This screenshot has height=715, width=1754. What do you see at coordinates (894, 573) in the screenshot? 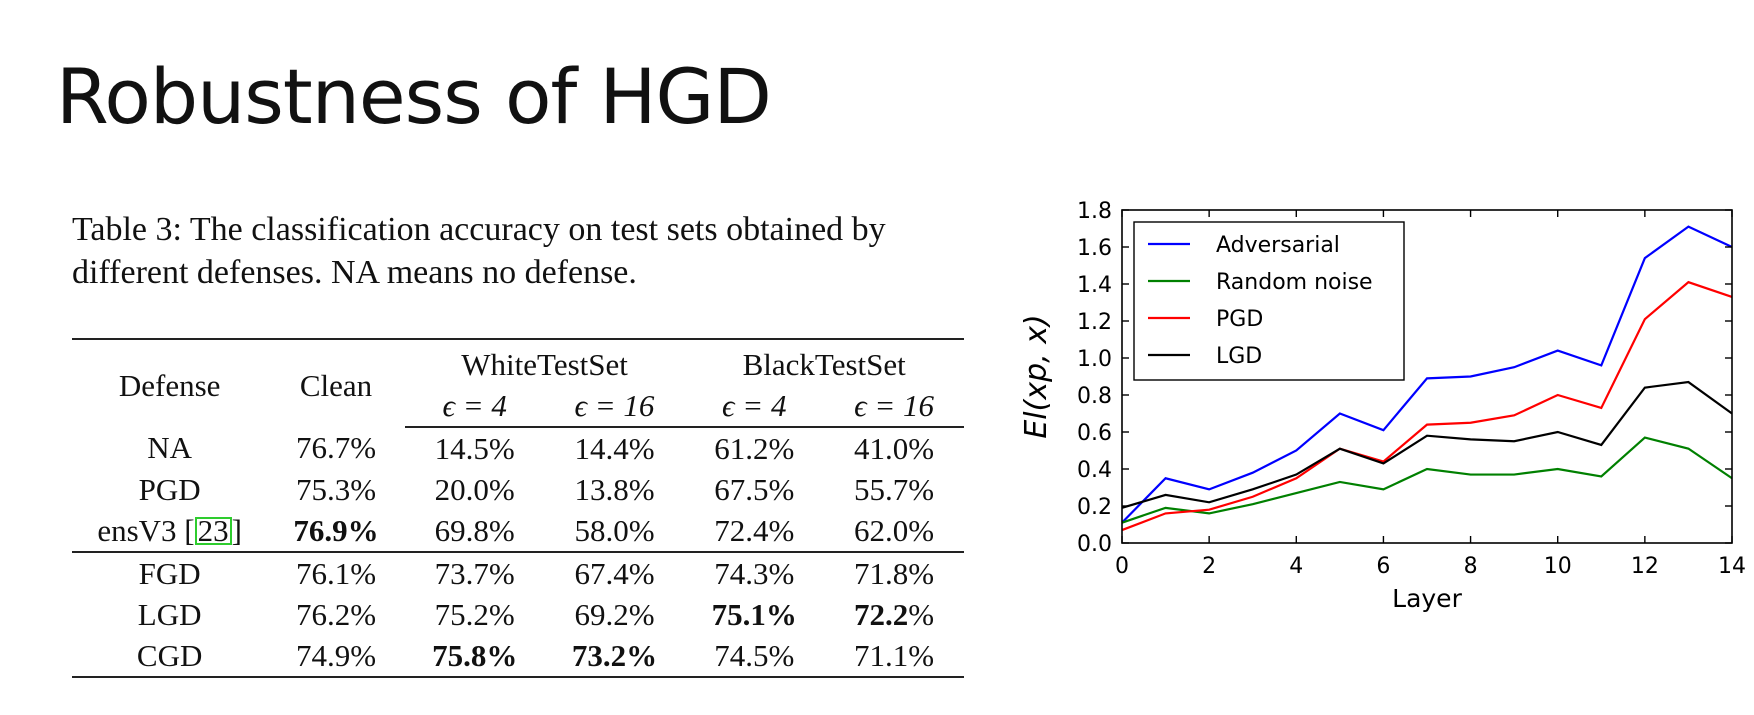
I see `cell-black-eps16: 71.8%` at bounding box center [894, 573].